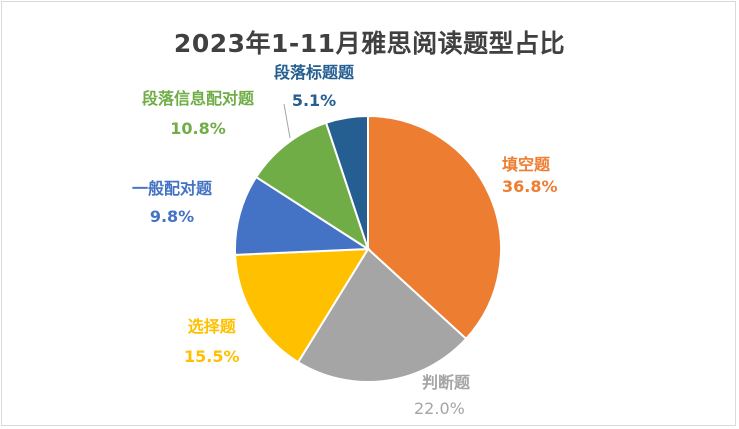 This screenshot has width=739, height=429. I want to click on label-panduan: 判断题 22.0%, so click(442, 396).